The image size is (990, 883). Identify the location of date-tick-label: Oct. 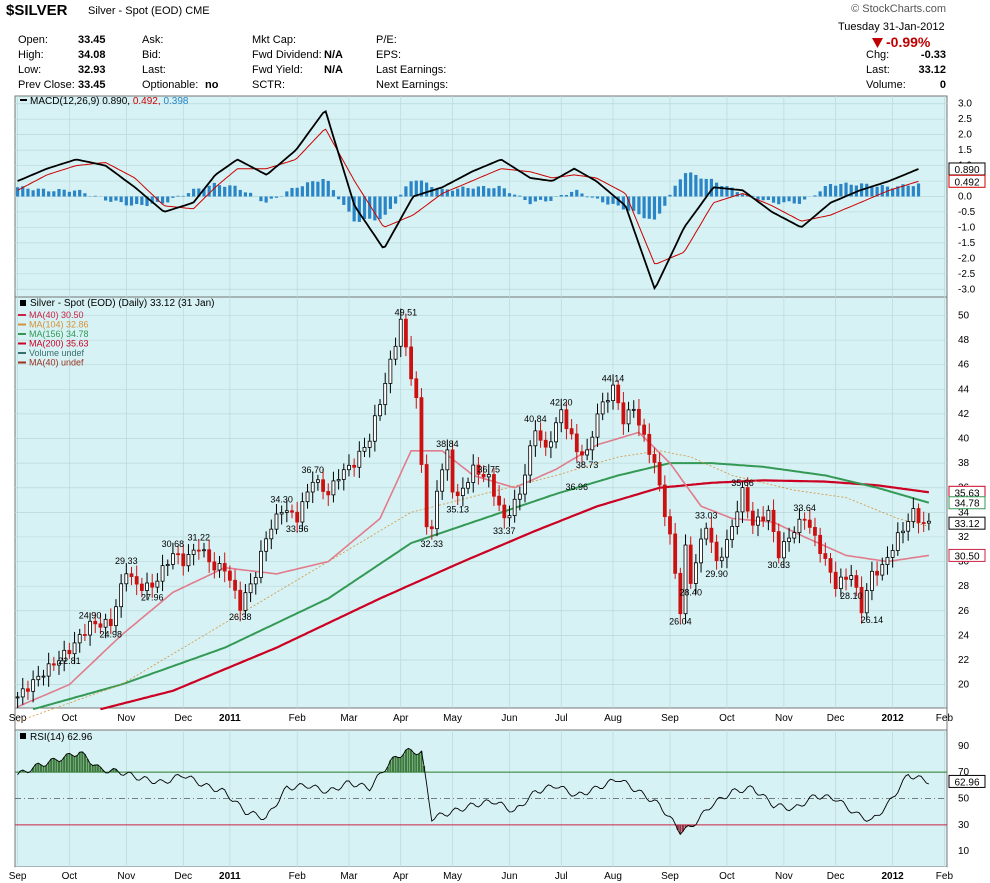
(727, 876).